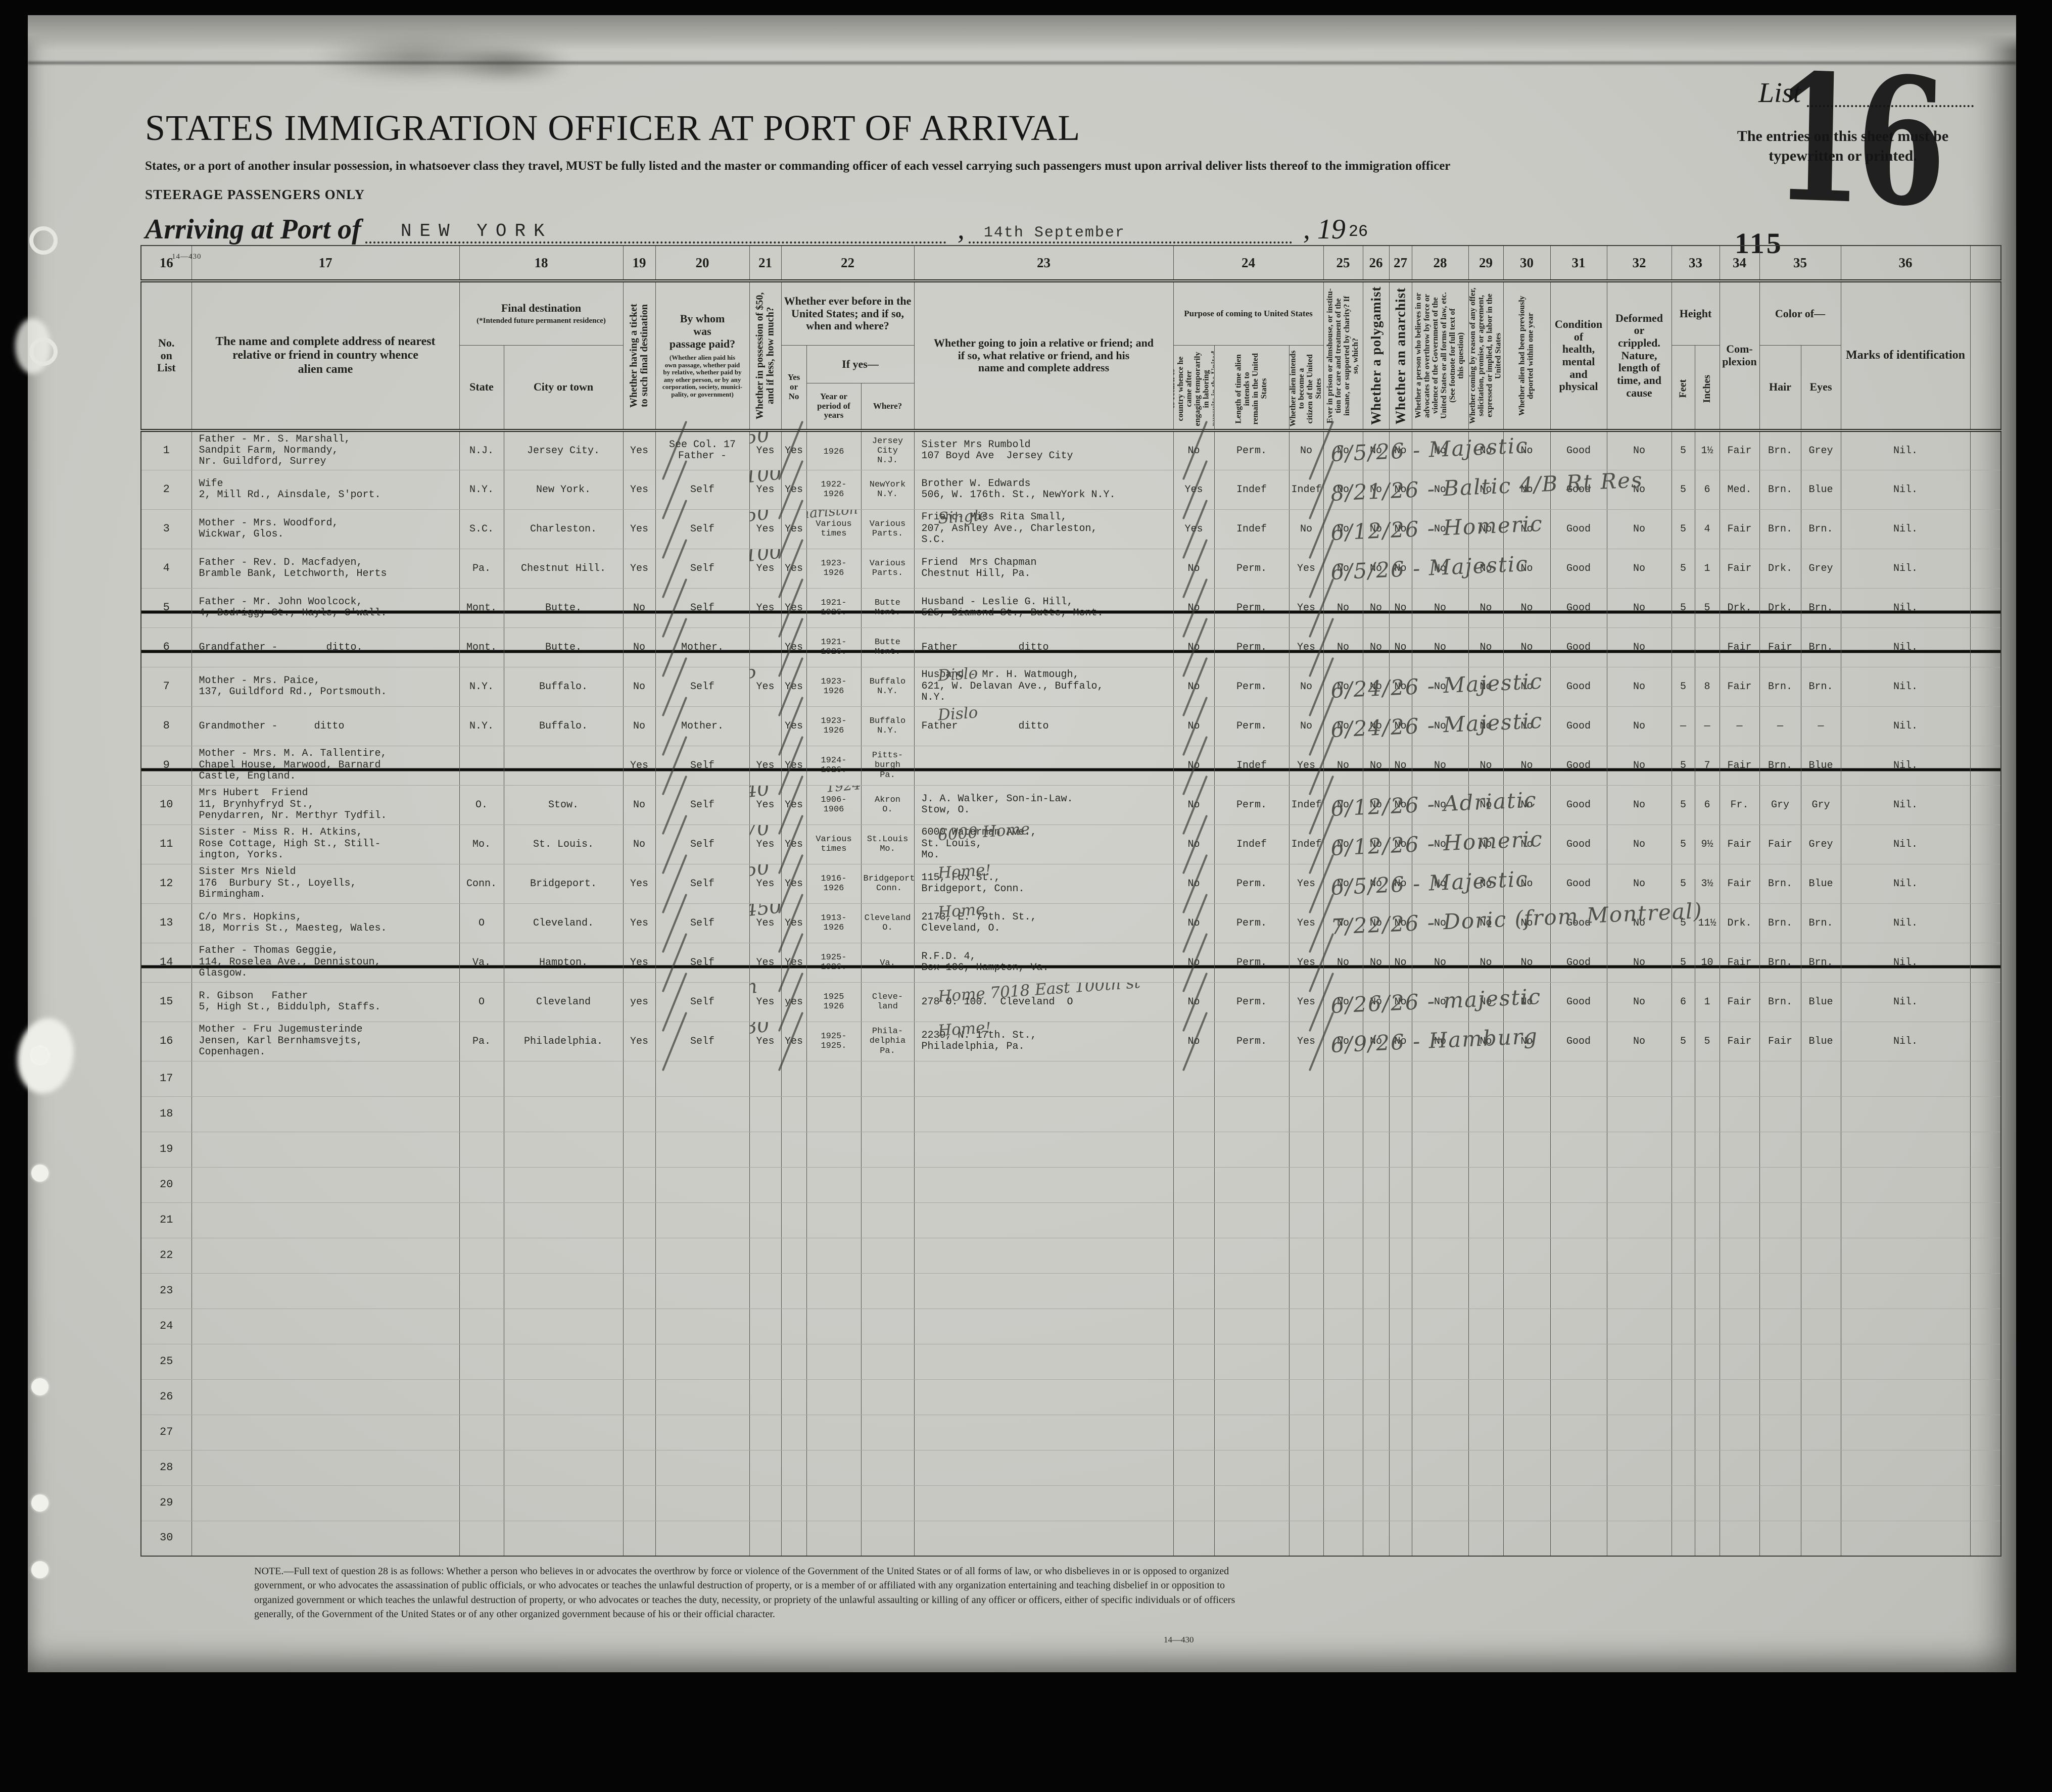 The image size is (2052, 1792). What do you see at coordinates (1780, 608) in the screenshot?
I see `cell-hair: Drk.` at bounding box center [1780, 608].